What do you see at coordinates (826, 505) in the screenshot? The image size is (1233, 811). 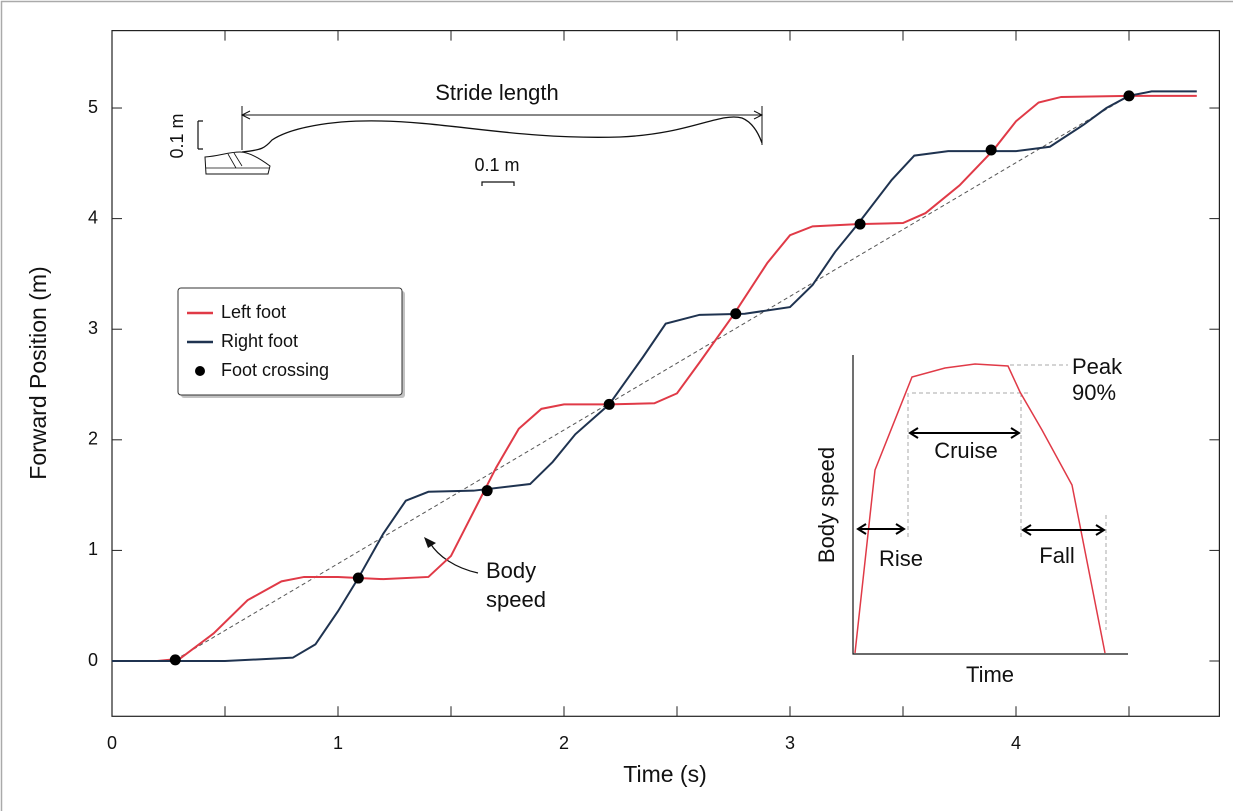 I see `inset-y-label: Body speed` at bounding box center [826, 505].